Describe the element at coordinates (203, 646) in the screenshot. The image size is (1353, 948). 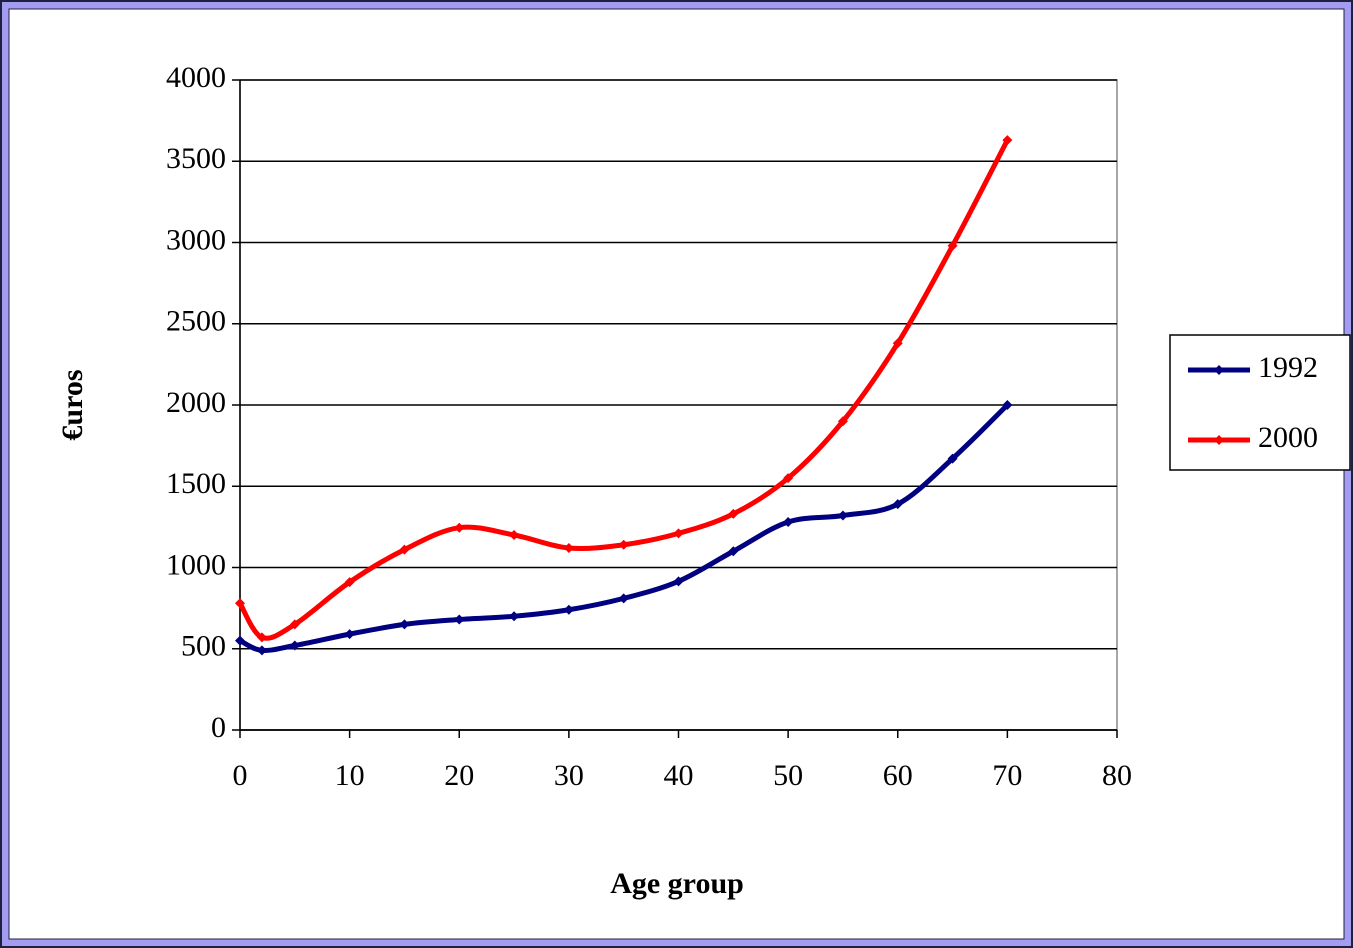
I see `y-tick-label: 500` at that location.